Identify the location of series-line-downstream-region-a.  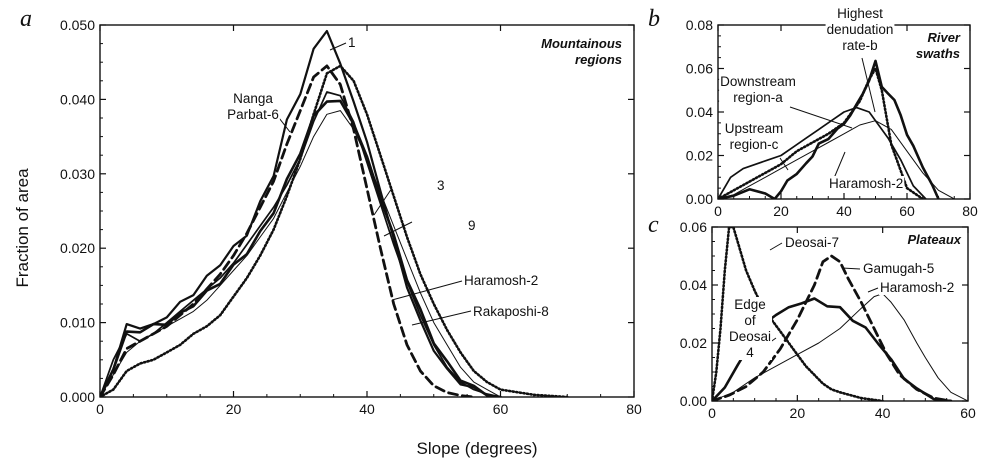
(821, 133).